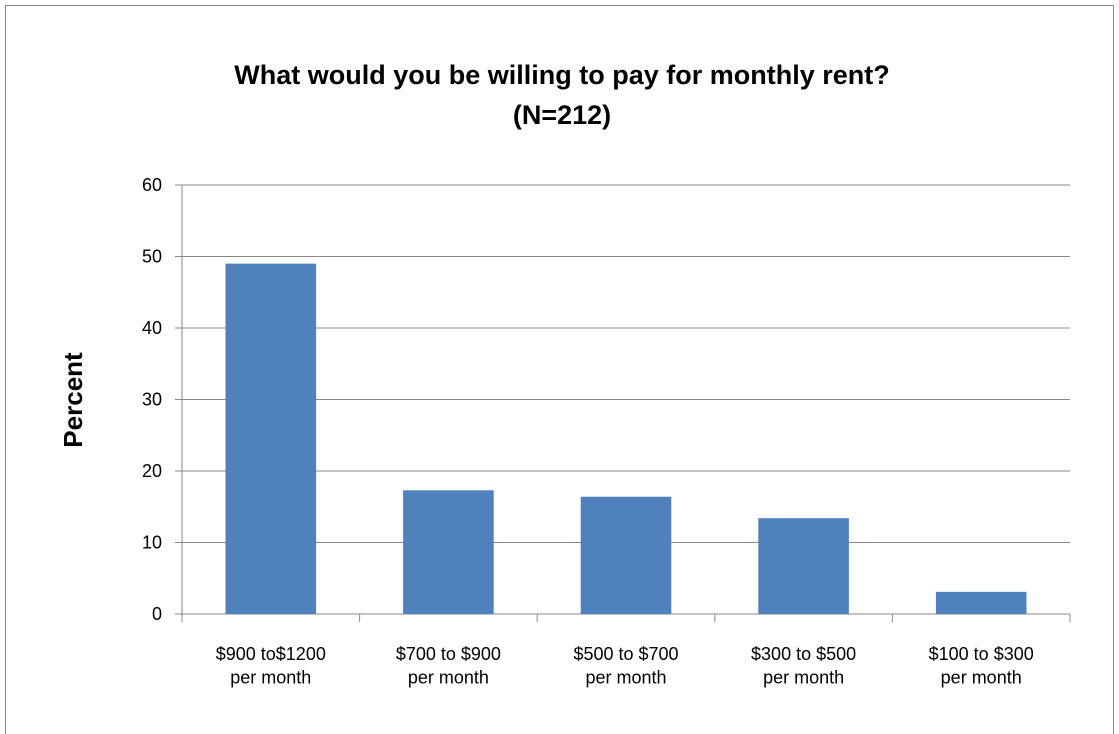 The height and width of the screenshot is (734, 1119). What do you see at coordinates (152, 471) in the screenshot?
I see `y-tick-label: 20` at bounding box center [152, 471].